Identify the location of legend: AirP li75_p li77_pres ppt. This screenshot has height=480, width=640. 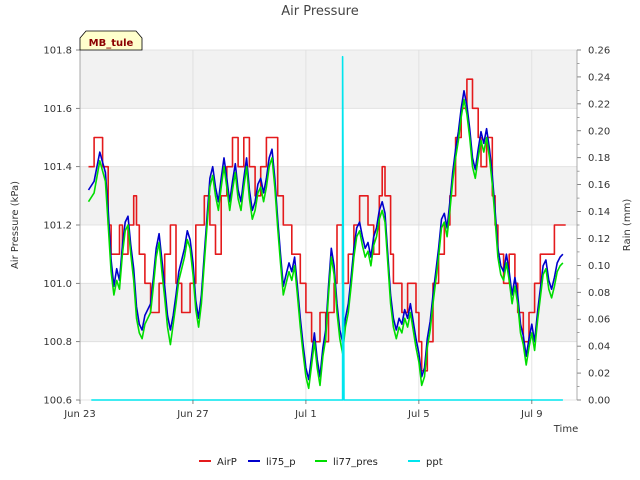
(321, 462).